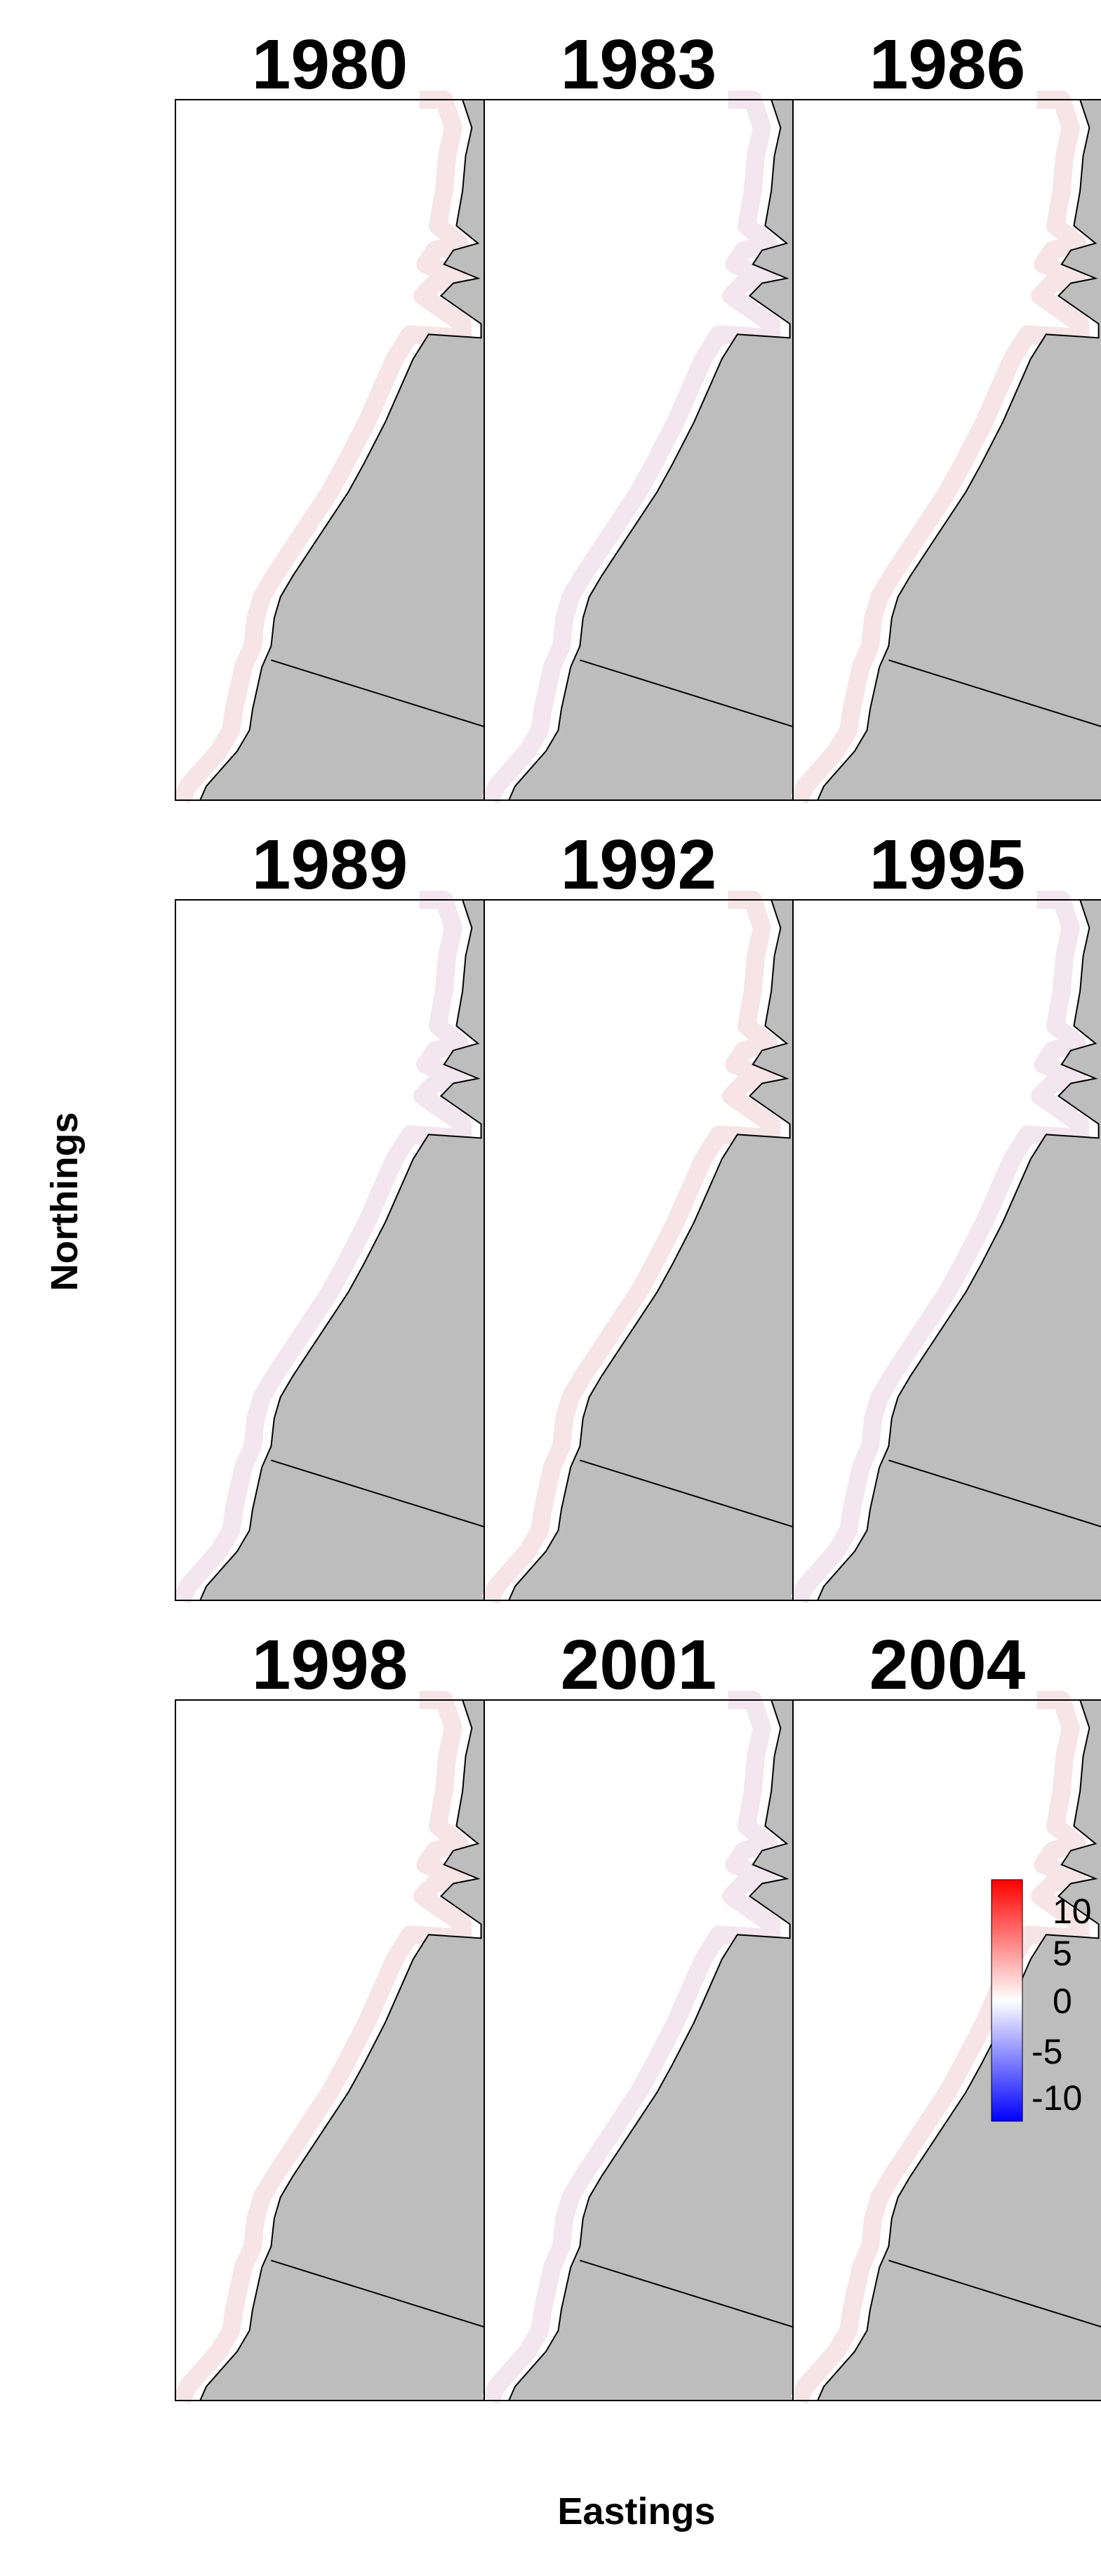 This screenshot has width=1101, height=2576. I want to click on panel-title: 1992, so click(638, 865).